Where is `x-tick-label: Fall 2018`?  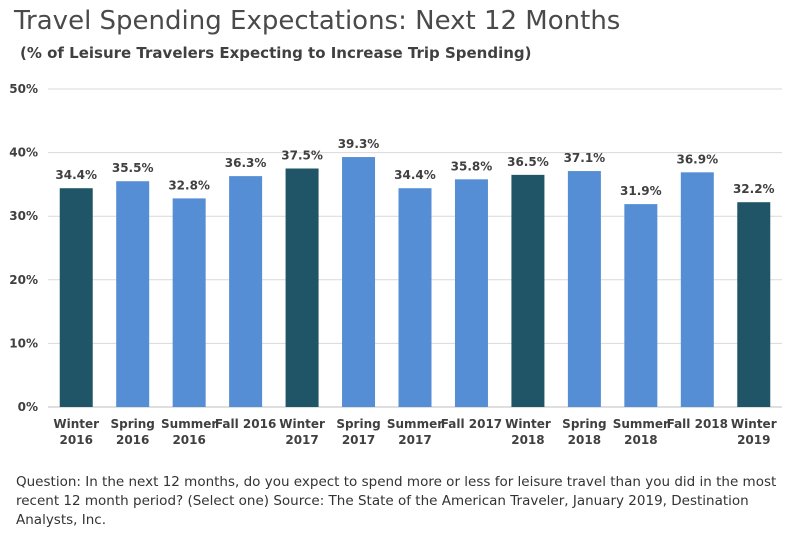 x-tick-label: Fall 2018 is located at coordinates (697, 424).